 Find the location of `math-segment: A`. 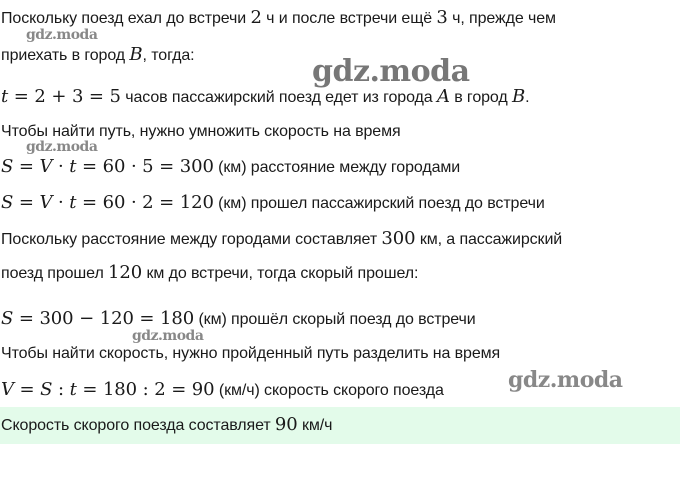

math-segment: A is located at coordinates (443, 96).